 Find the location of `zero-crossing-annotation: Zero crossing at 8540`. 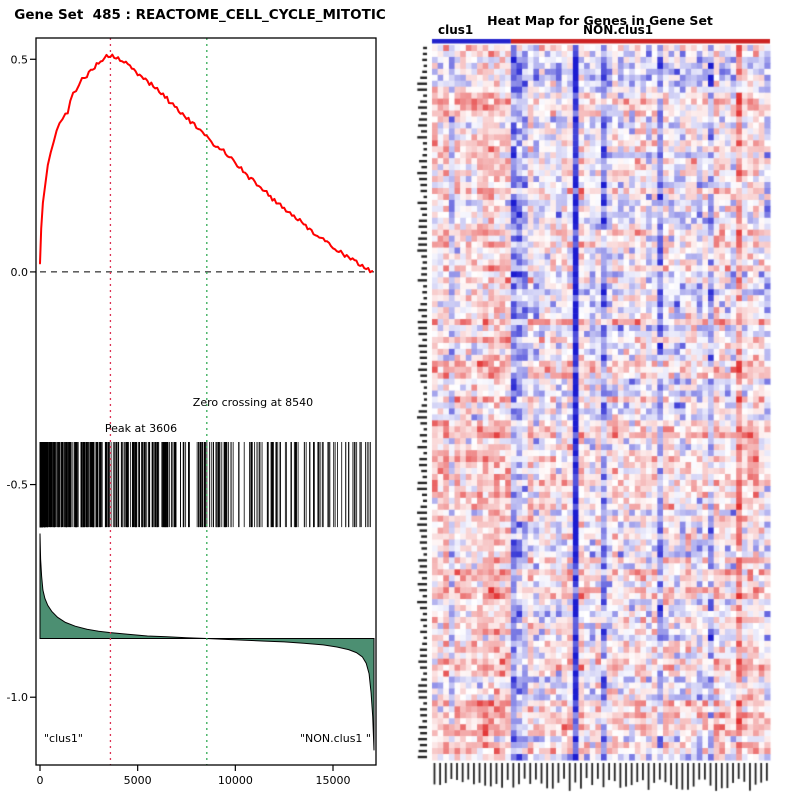

zero-crossing-annotation: Zero crossing at 8540 is located at coordinates (253, 402).